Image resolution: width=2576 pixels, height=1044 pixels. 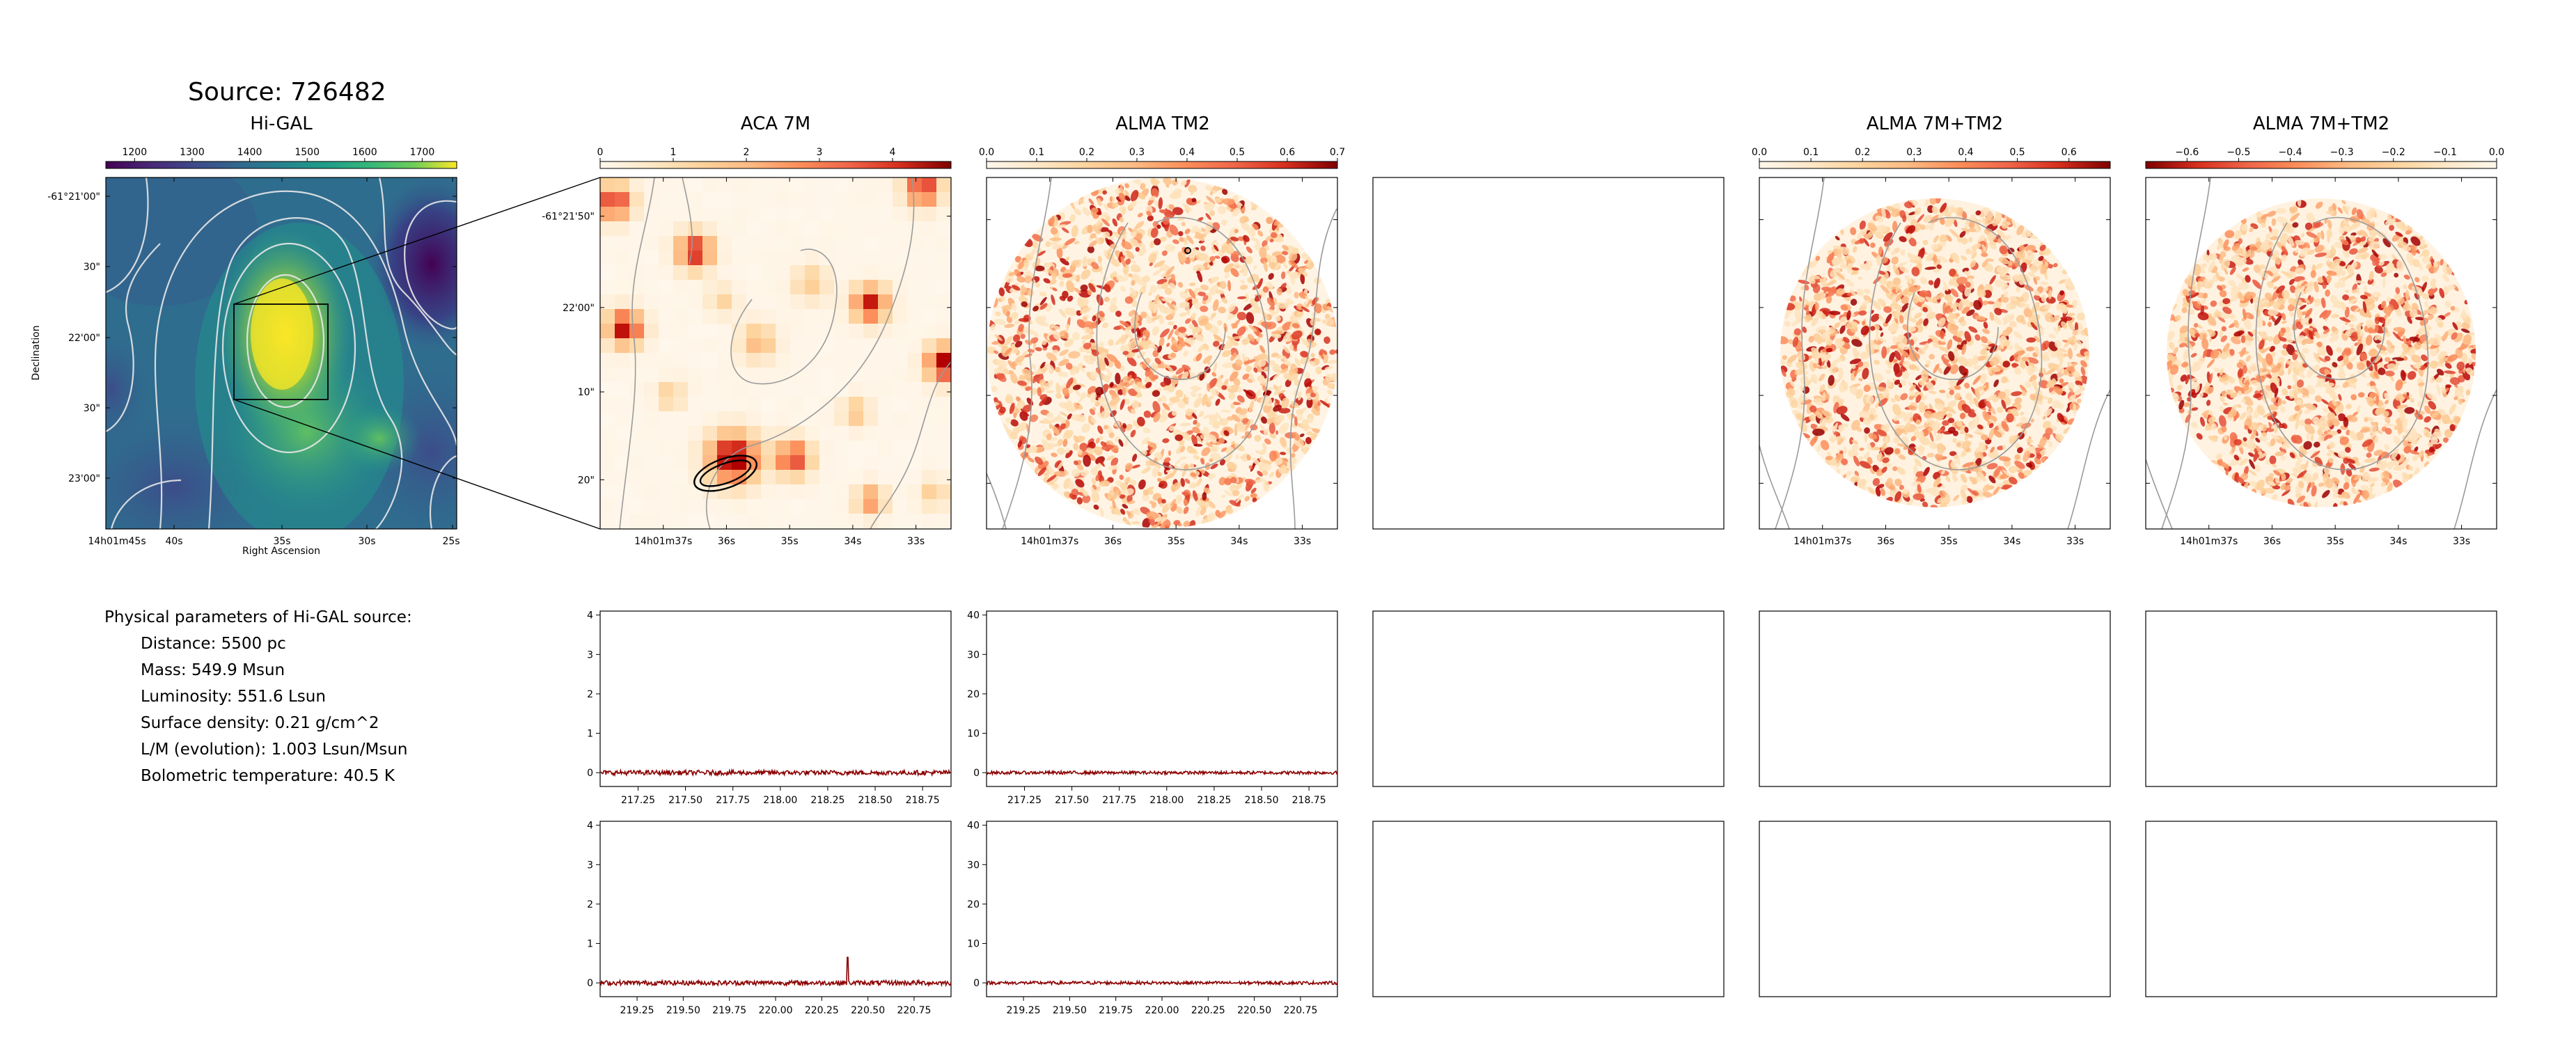 I want to click on y-tick-label: 20", so click(x=586, y=480).